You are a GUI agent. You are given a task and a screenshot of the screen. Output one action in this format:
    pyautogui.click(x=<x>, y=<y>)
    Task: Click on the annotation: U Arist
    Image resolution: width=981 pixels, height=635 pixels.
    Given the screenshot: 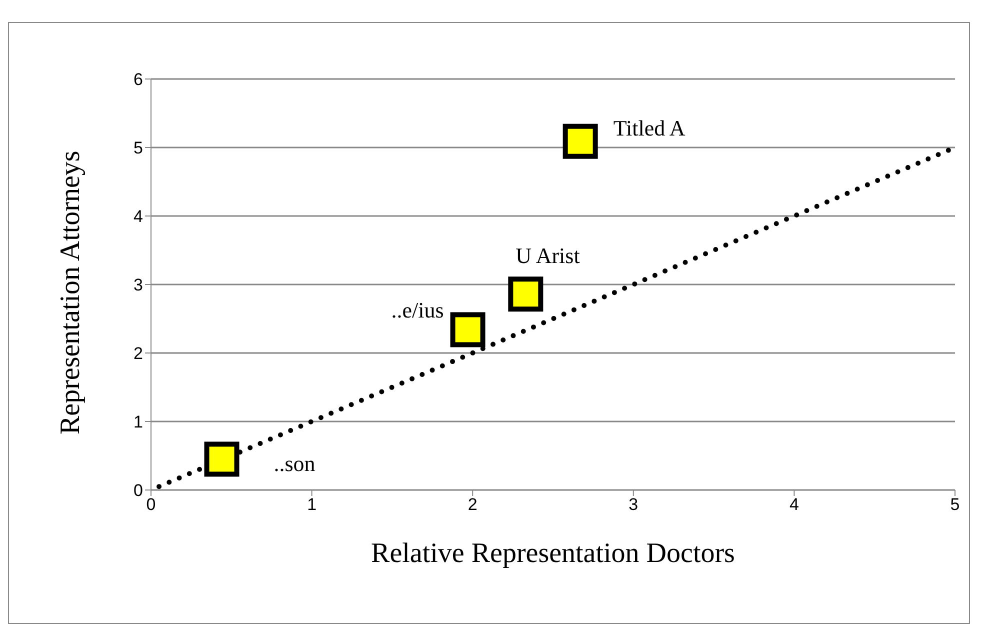 What is the action you would take?
    pyautogui.click(x=548, y=255)
    